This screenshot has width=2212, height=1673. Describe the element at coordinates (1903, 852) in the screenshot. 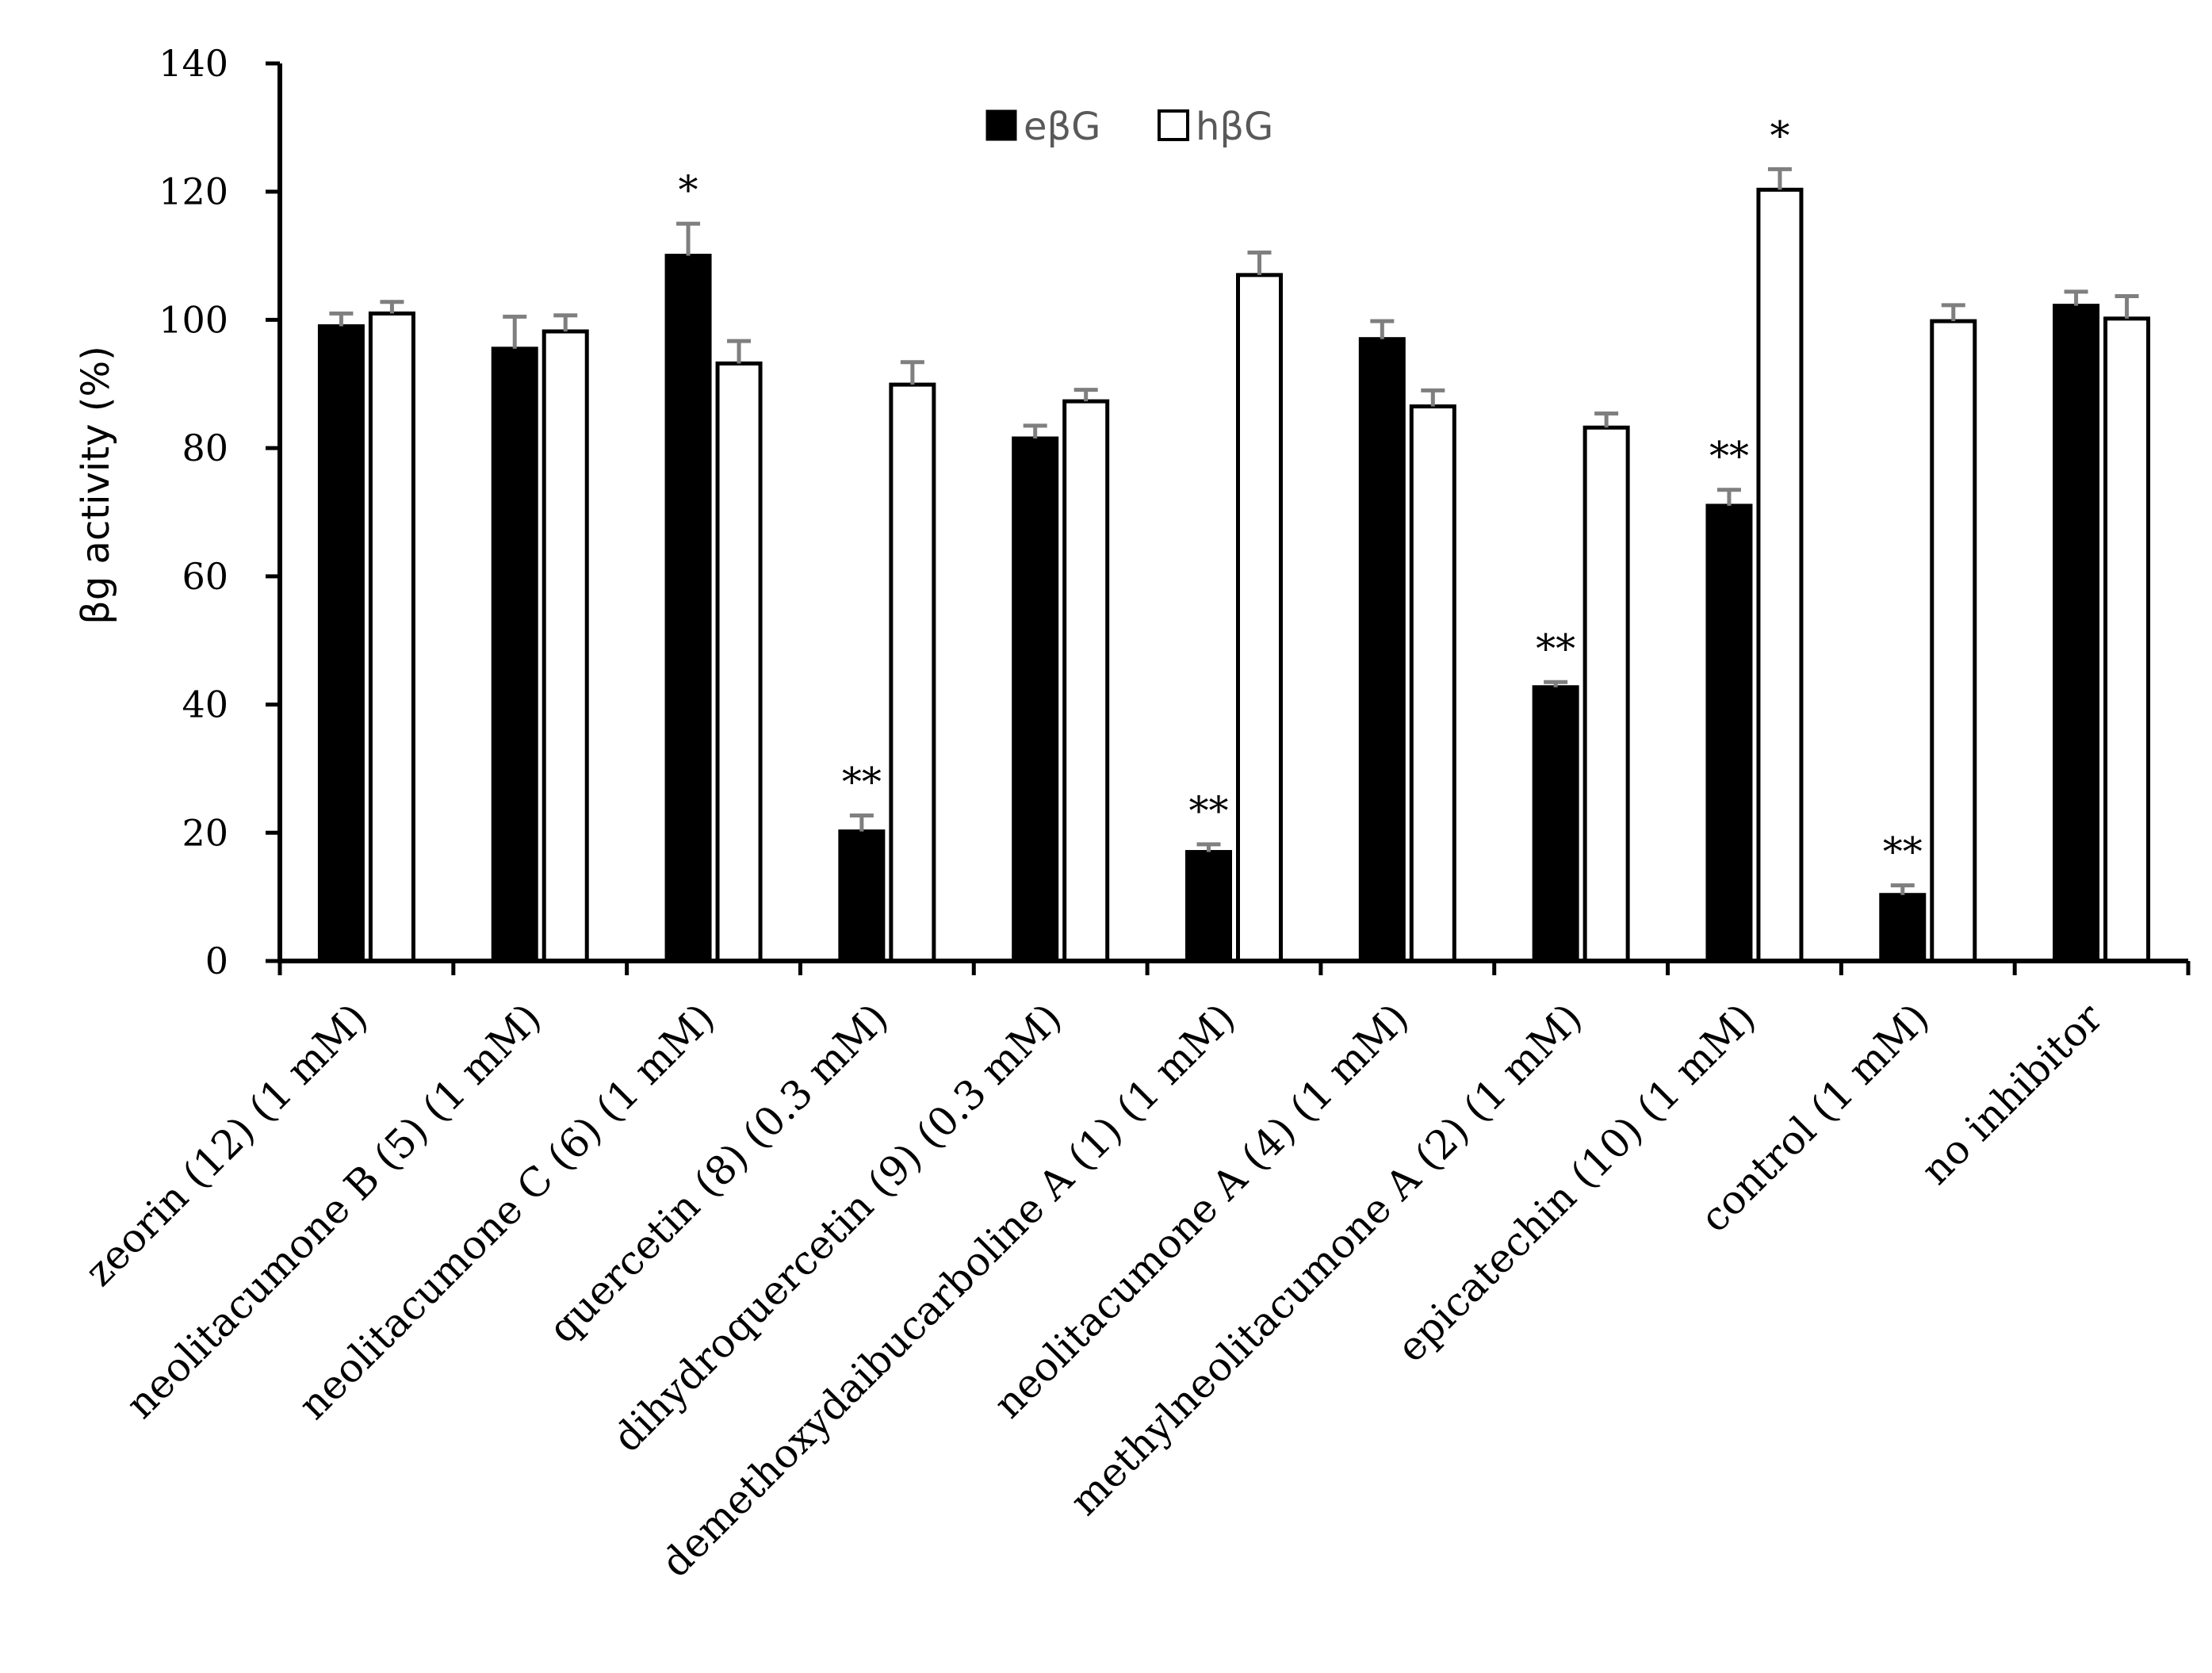

I see `significance-ebg-9: **` at that location.